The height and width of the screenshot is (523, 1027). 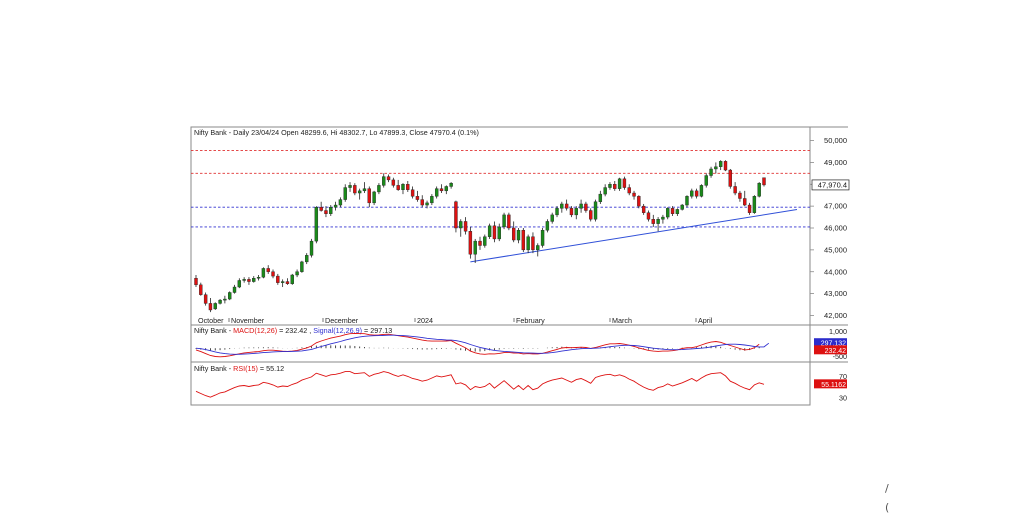 I want to click on month-label: February, so click(x=530, y=320).